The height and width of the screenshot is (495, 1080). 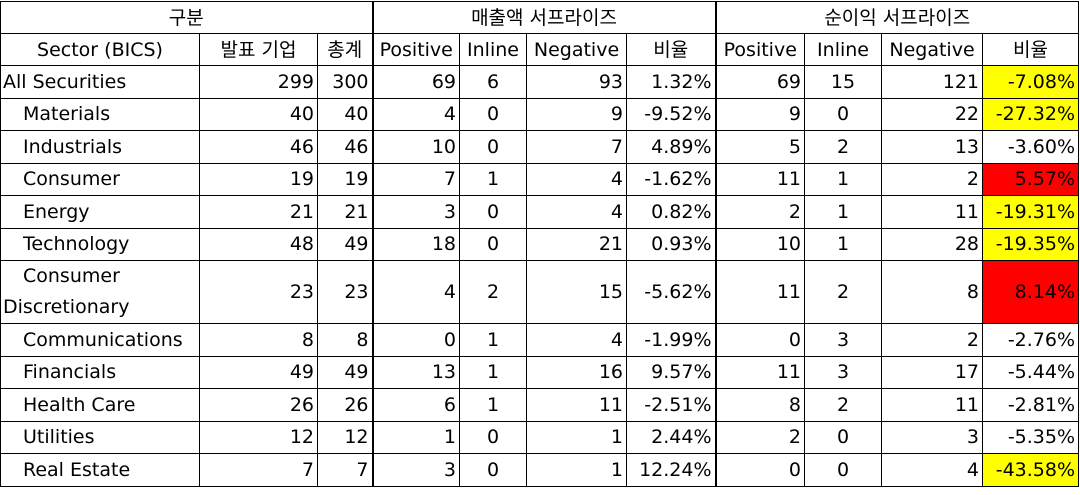 What do you see at coordinates (493, 49) in the screenshot?
I see `col-header-rev-inline: Inline` at bounding box center [493, 49].